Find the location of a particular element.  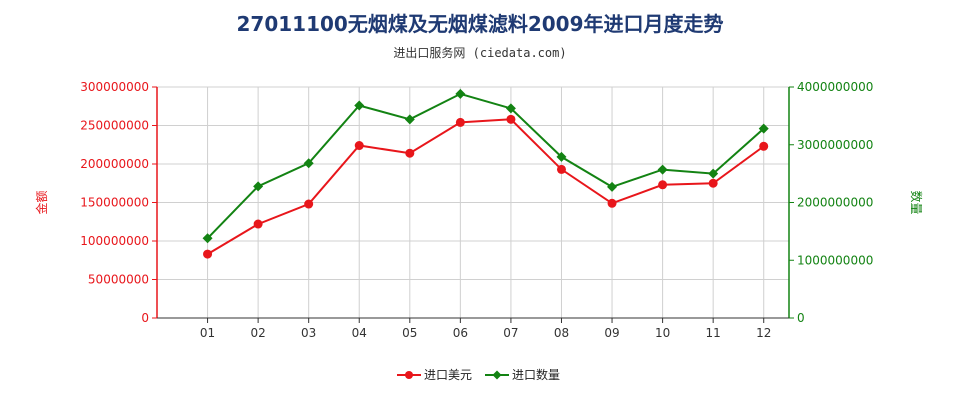

right-tick-label: 4000000000 is located at coordinates (835, 87).